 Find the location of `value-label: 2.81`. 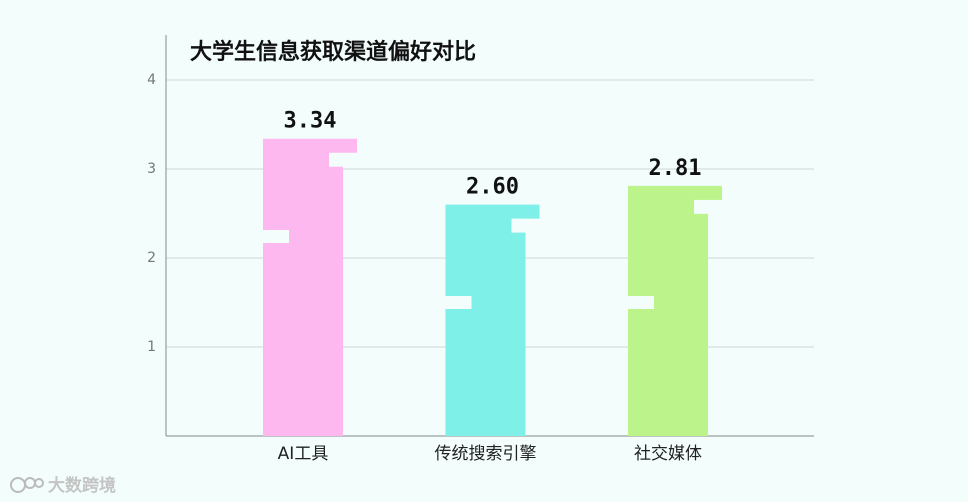

value-label: 2.81 is located at coordinates (675, 168).